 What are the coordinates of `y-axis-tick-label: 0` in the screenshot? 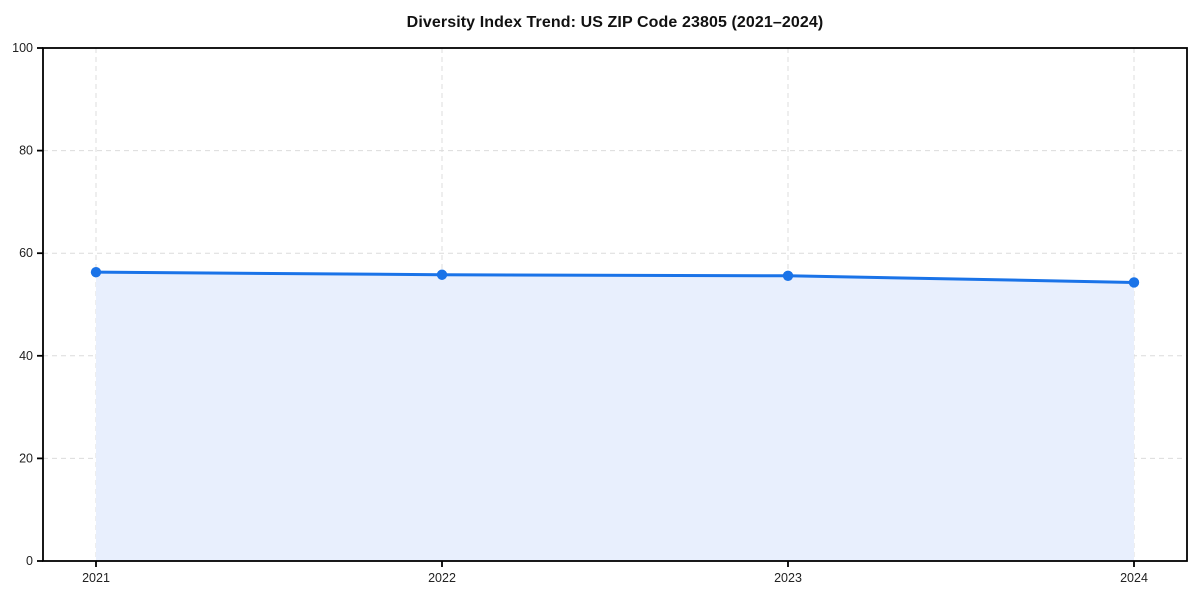 It's located at (29, 561).